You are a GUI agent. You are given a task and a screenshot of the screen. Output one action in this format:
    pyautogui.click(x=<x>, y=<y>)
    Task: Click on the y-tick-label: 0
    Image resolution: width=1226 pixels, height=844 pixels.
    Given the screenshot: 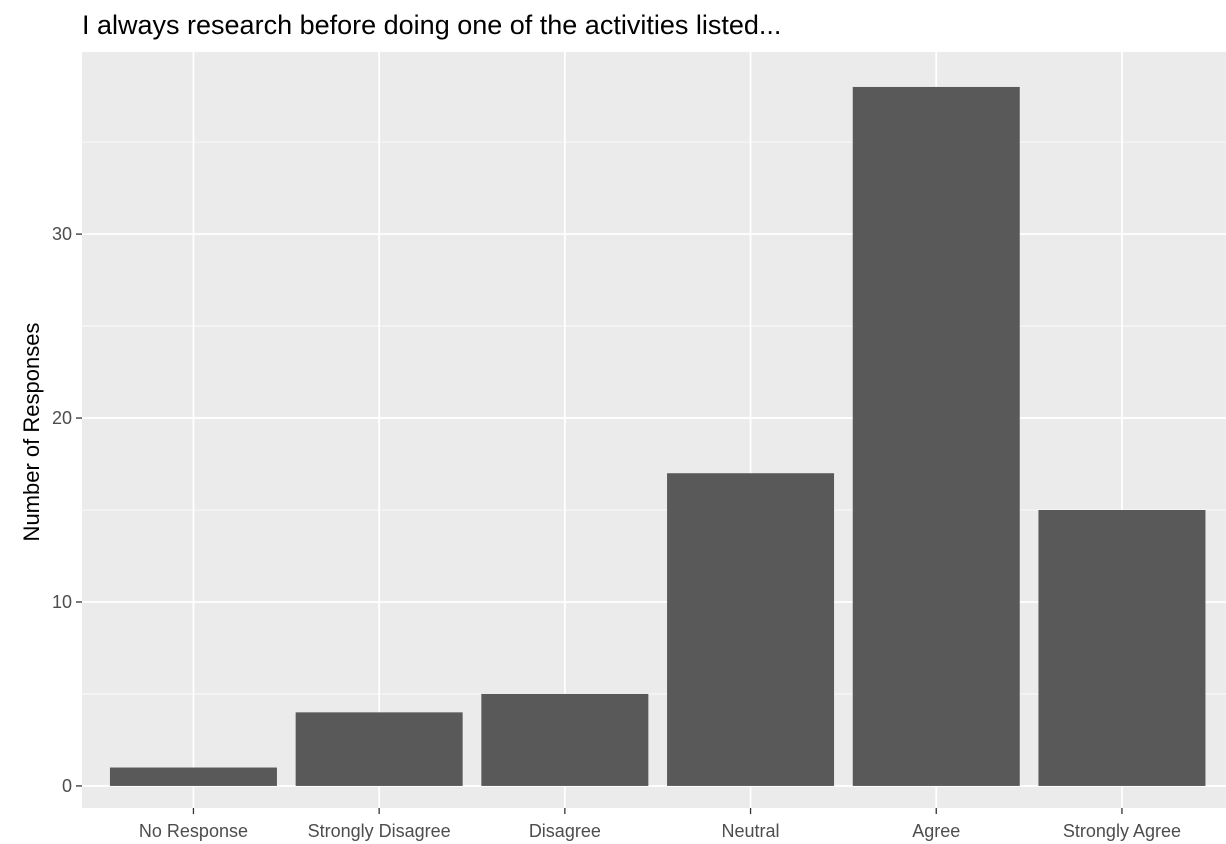 What is the action you would take?
    pyautogui.click(x=67, y=786)
    